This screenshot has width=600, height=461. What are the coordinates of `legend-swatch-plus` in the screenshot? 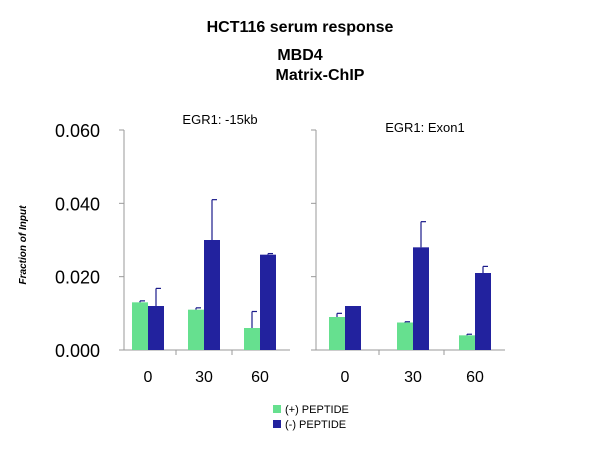 It's located at (277, 409).